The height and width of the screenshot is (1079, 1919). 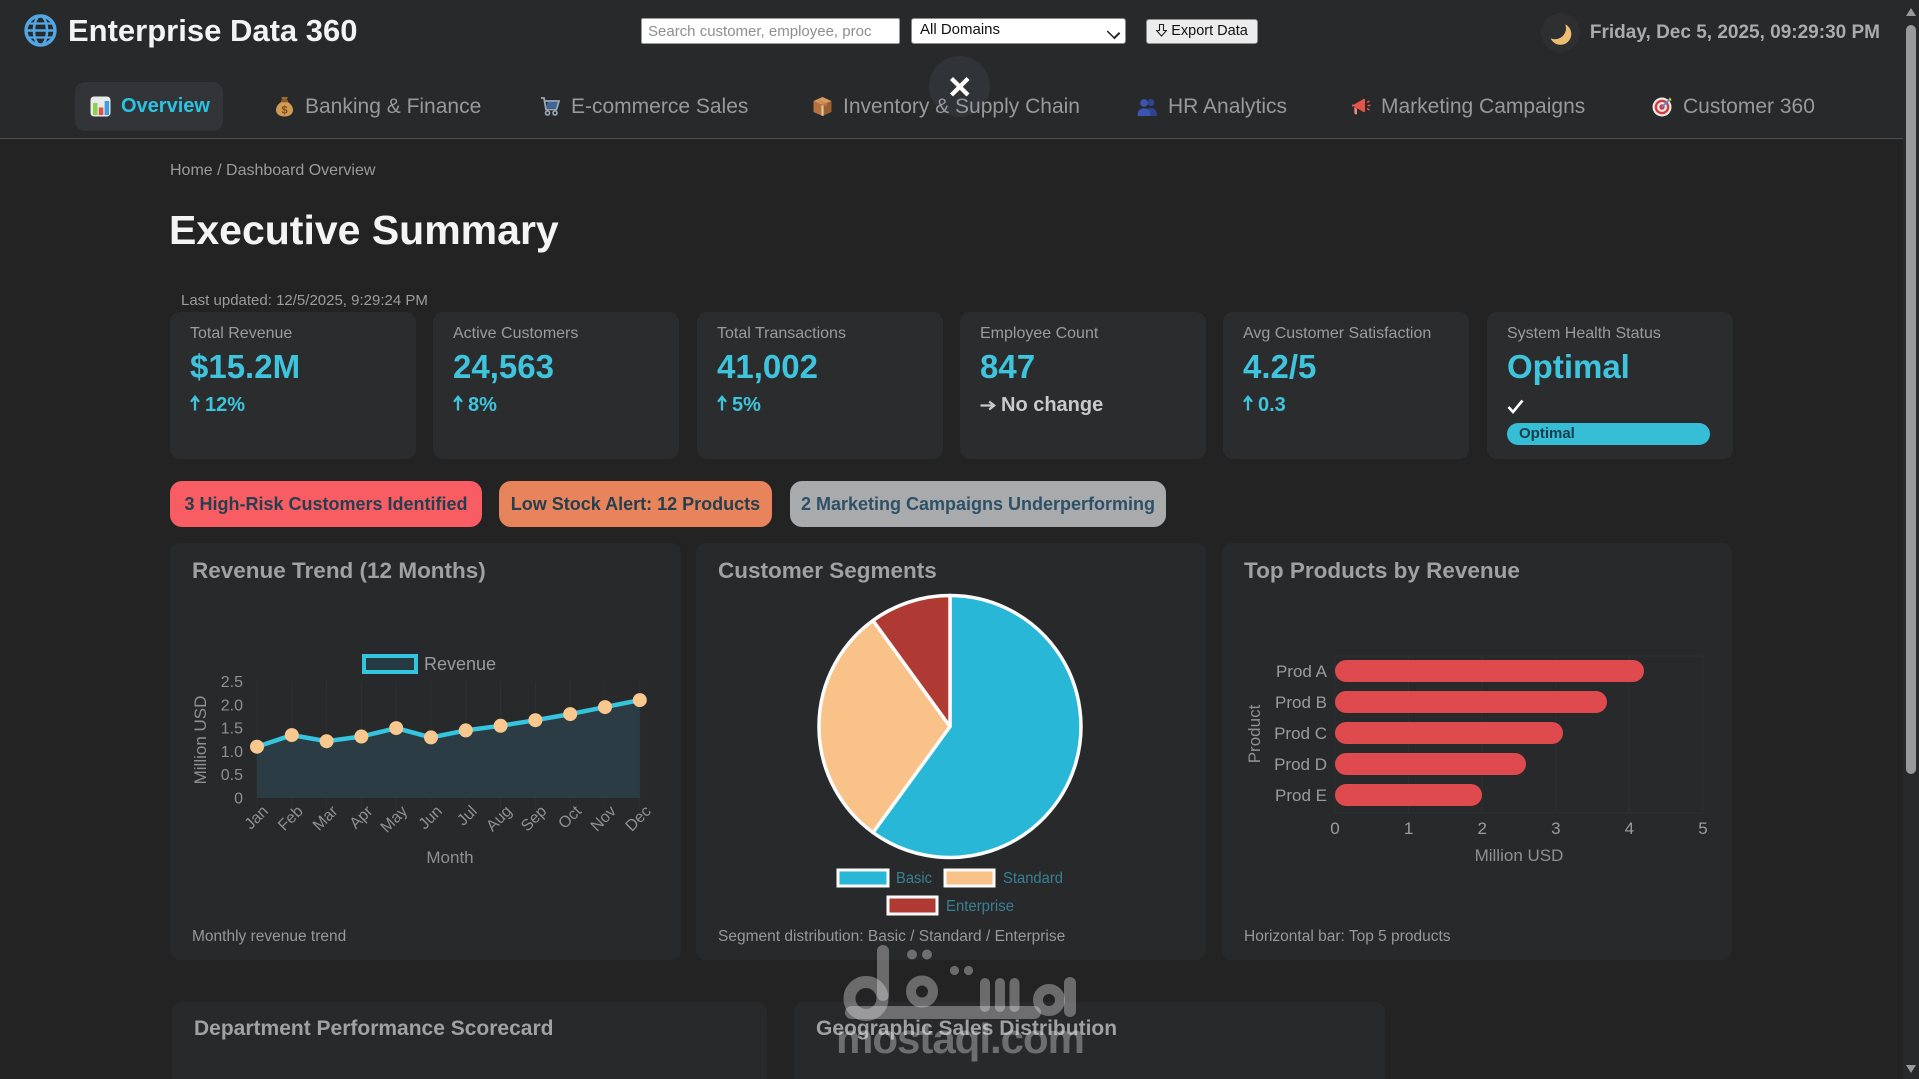 I want to click on svg-text: Prod D, so click(x=1300, y=764).